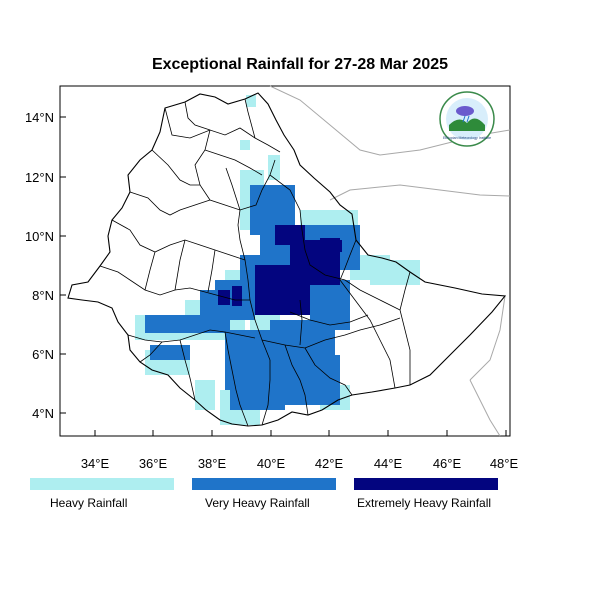  What do you see at coordinates (467, 138) in the screenshot?
I see `logo-text: Ethiopian Meteorology Institute` at bounding box center [467, 138].